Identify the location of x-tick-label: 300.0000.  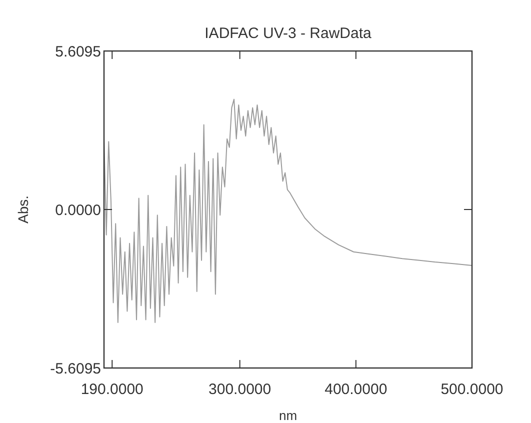
(240, 389).